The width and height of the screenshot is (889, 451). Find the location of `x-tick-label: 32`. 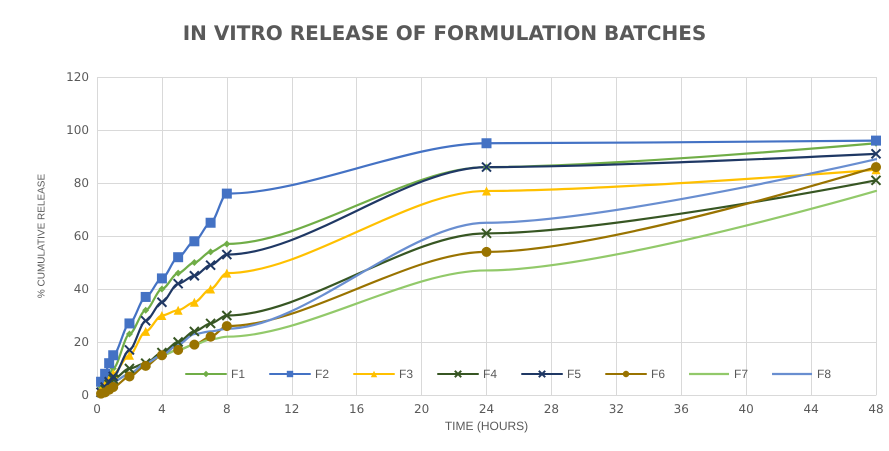

x-tick-label: 32 is located at coordinates (616, 409).